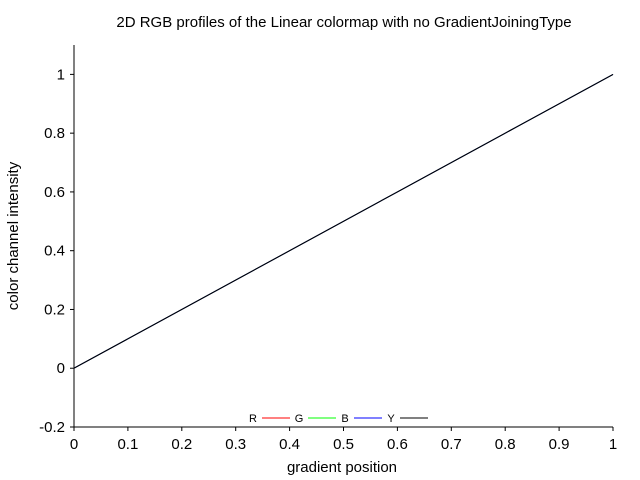 The height and width of the screenshot is (480, 640). Describe the element at coordinates (52, 427) in the screenshot. I see `y-tick-label: -0.2` at that location.